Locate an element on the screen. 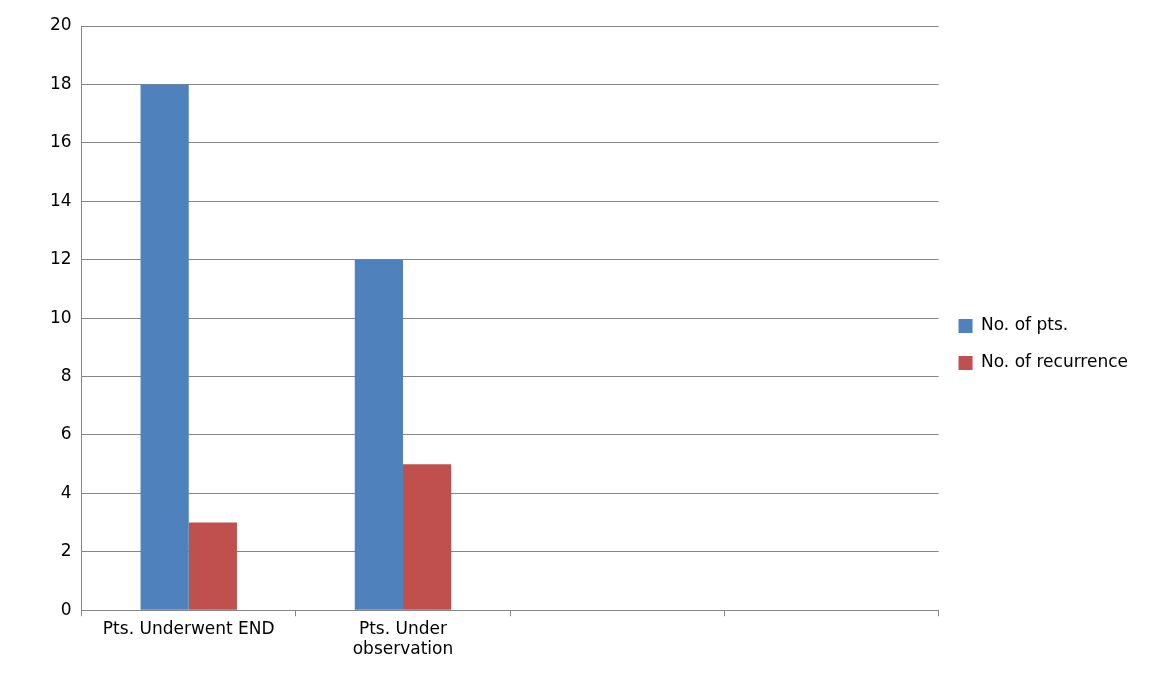  y-tick-label: 16 is located at coordinates (60, 141).